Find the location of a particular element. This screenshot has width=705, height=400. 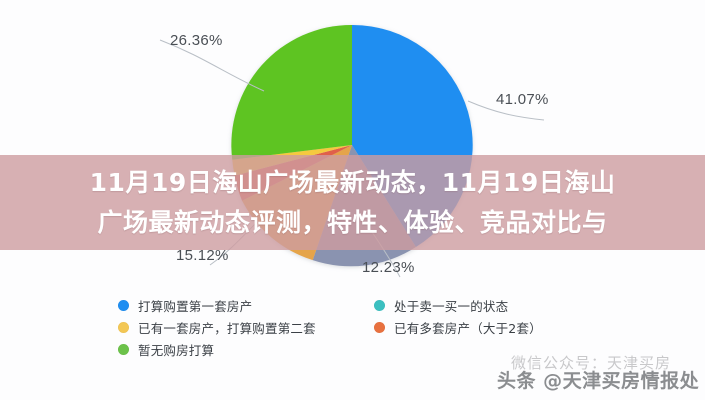

legend-item: 打算购置第一套房产 is located at coordinates (217, 305).